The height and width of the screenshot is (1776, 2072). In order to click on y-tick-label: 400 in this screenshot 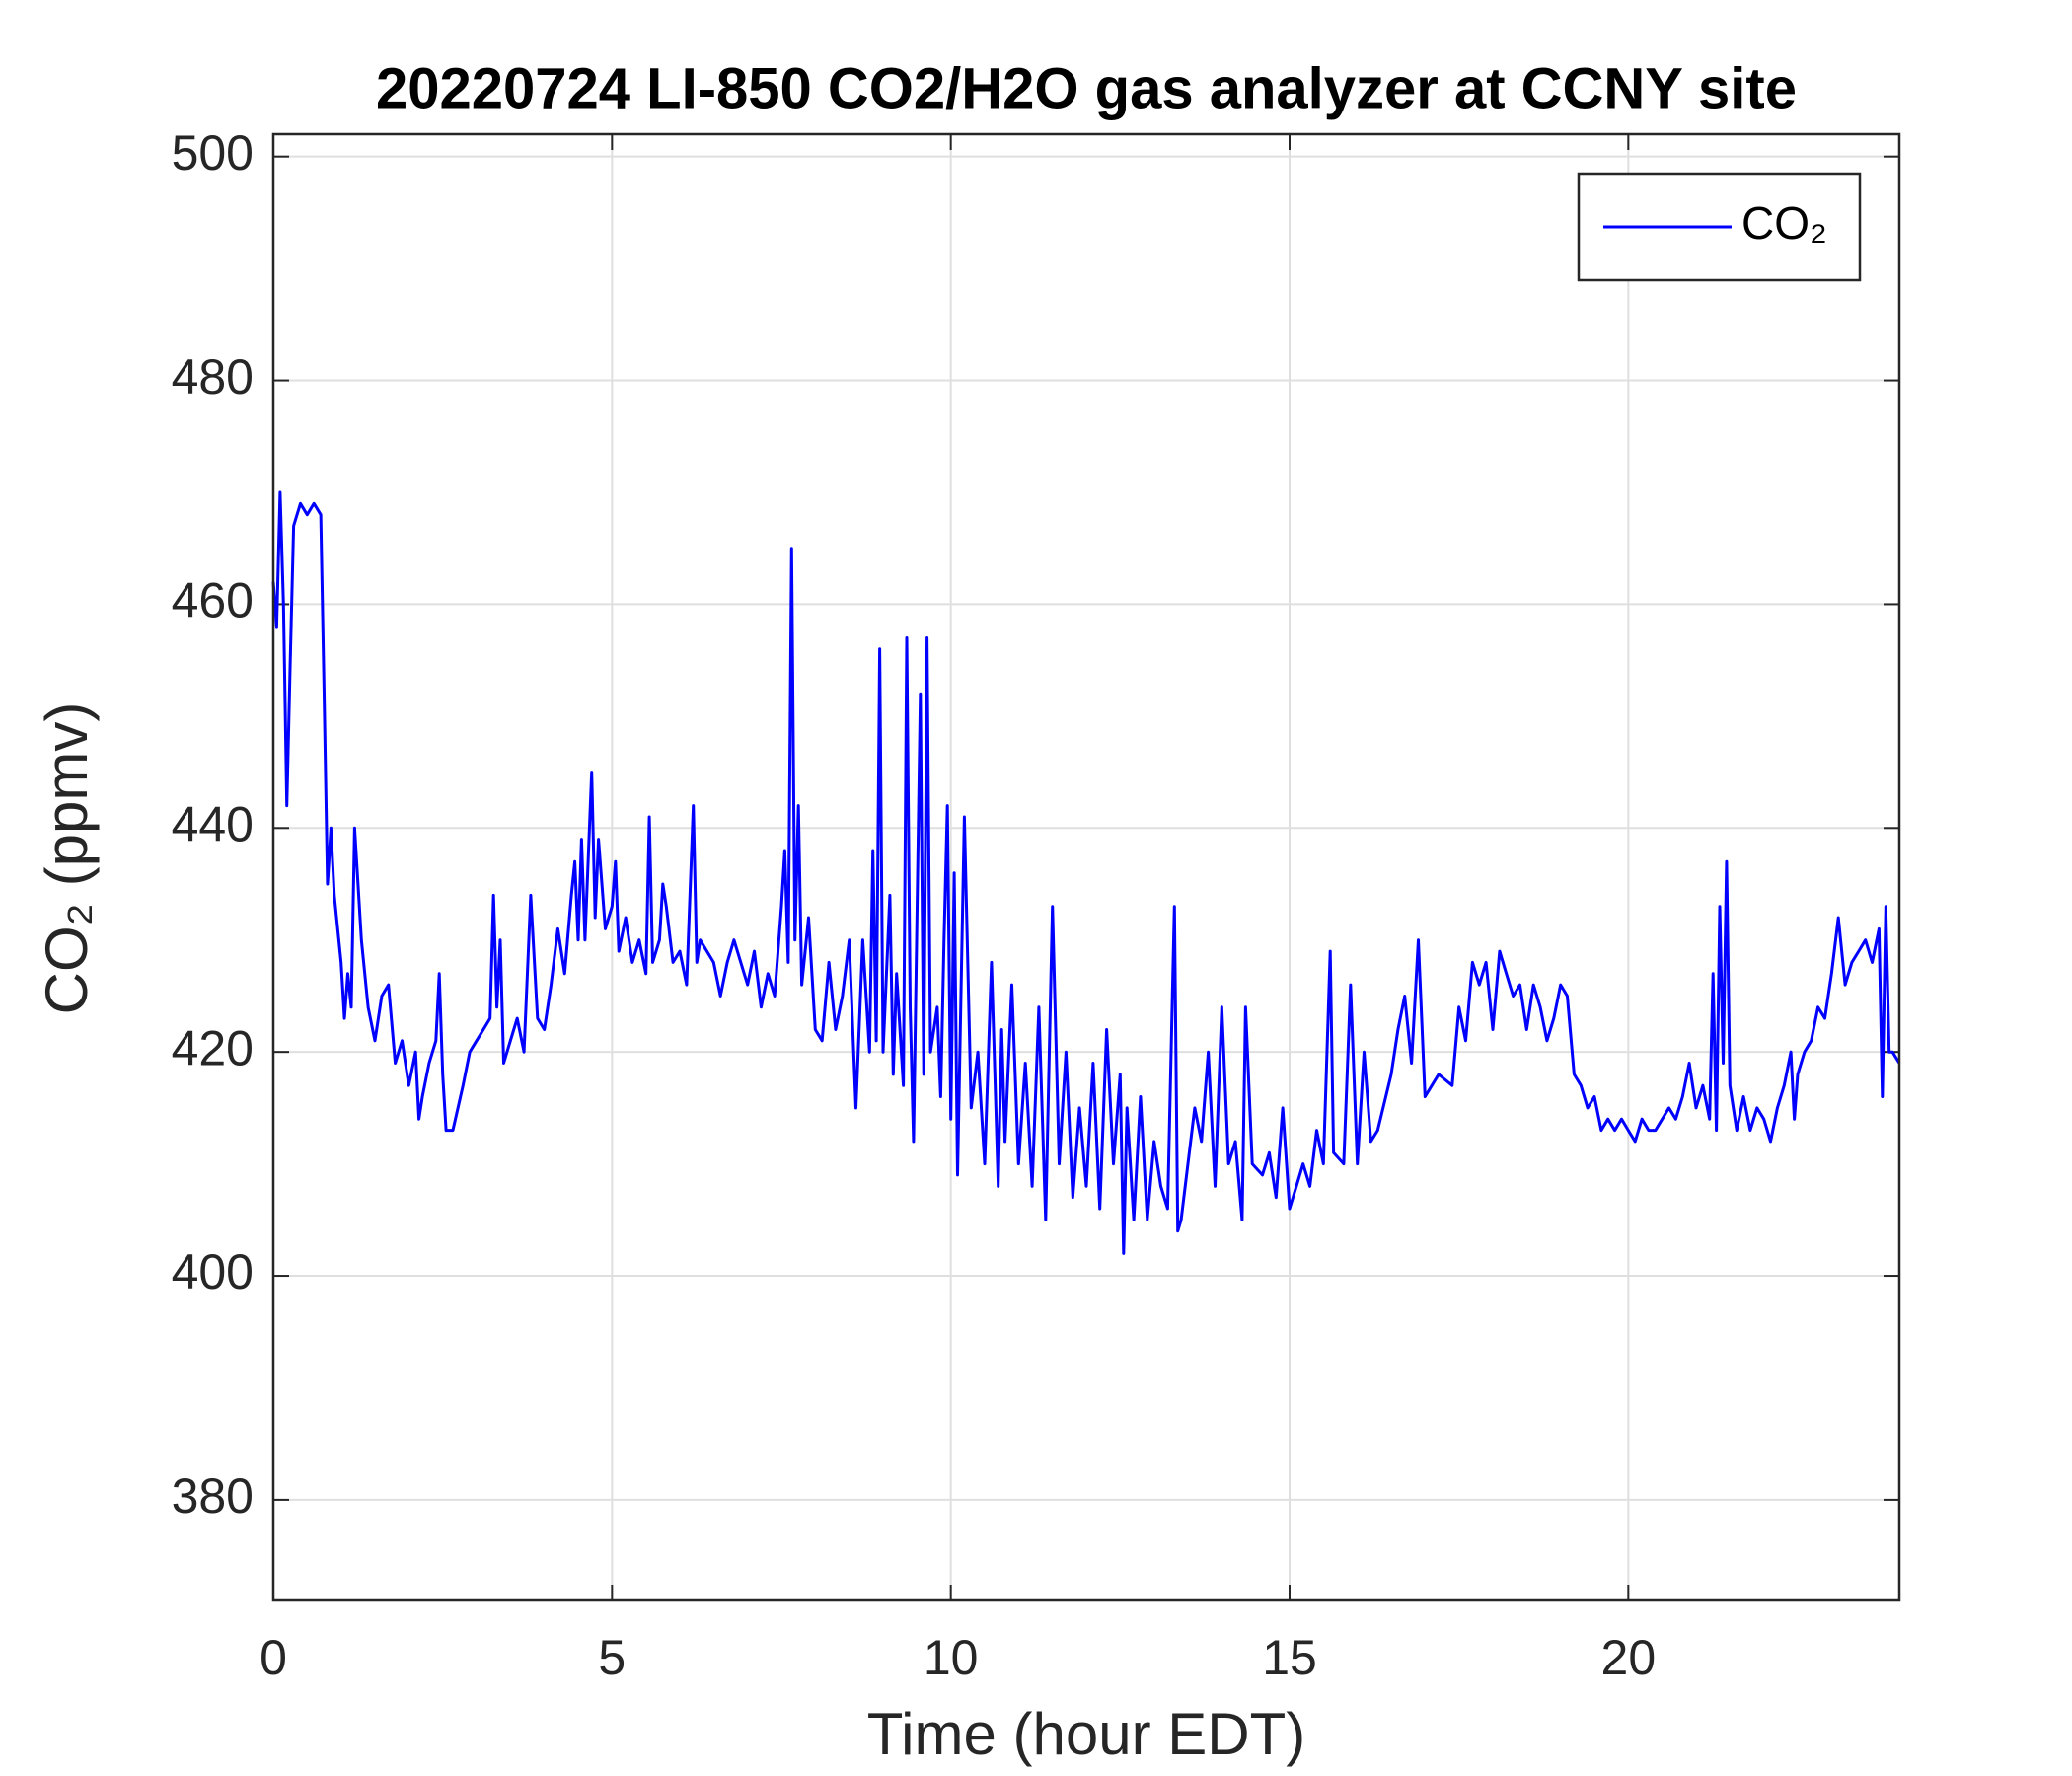, I will do `click(213, 1271)`.